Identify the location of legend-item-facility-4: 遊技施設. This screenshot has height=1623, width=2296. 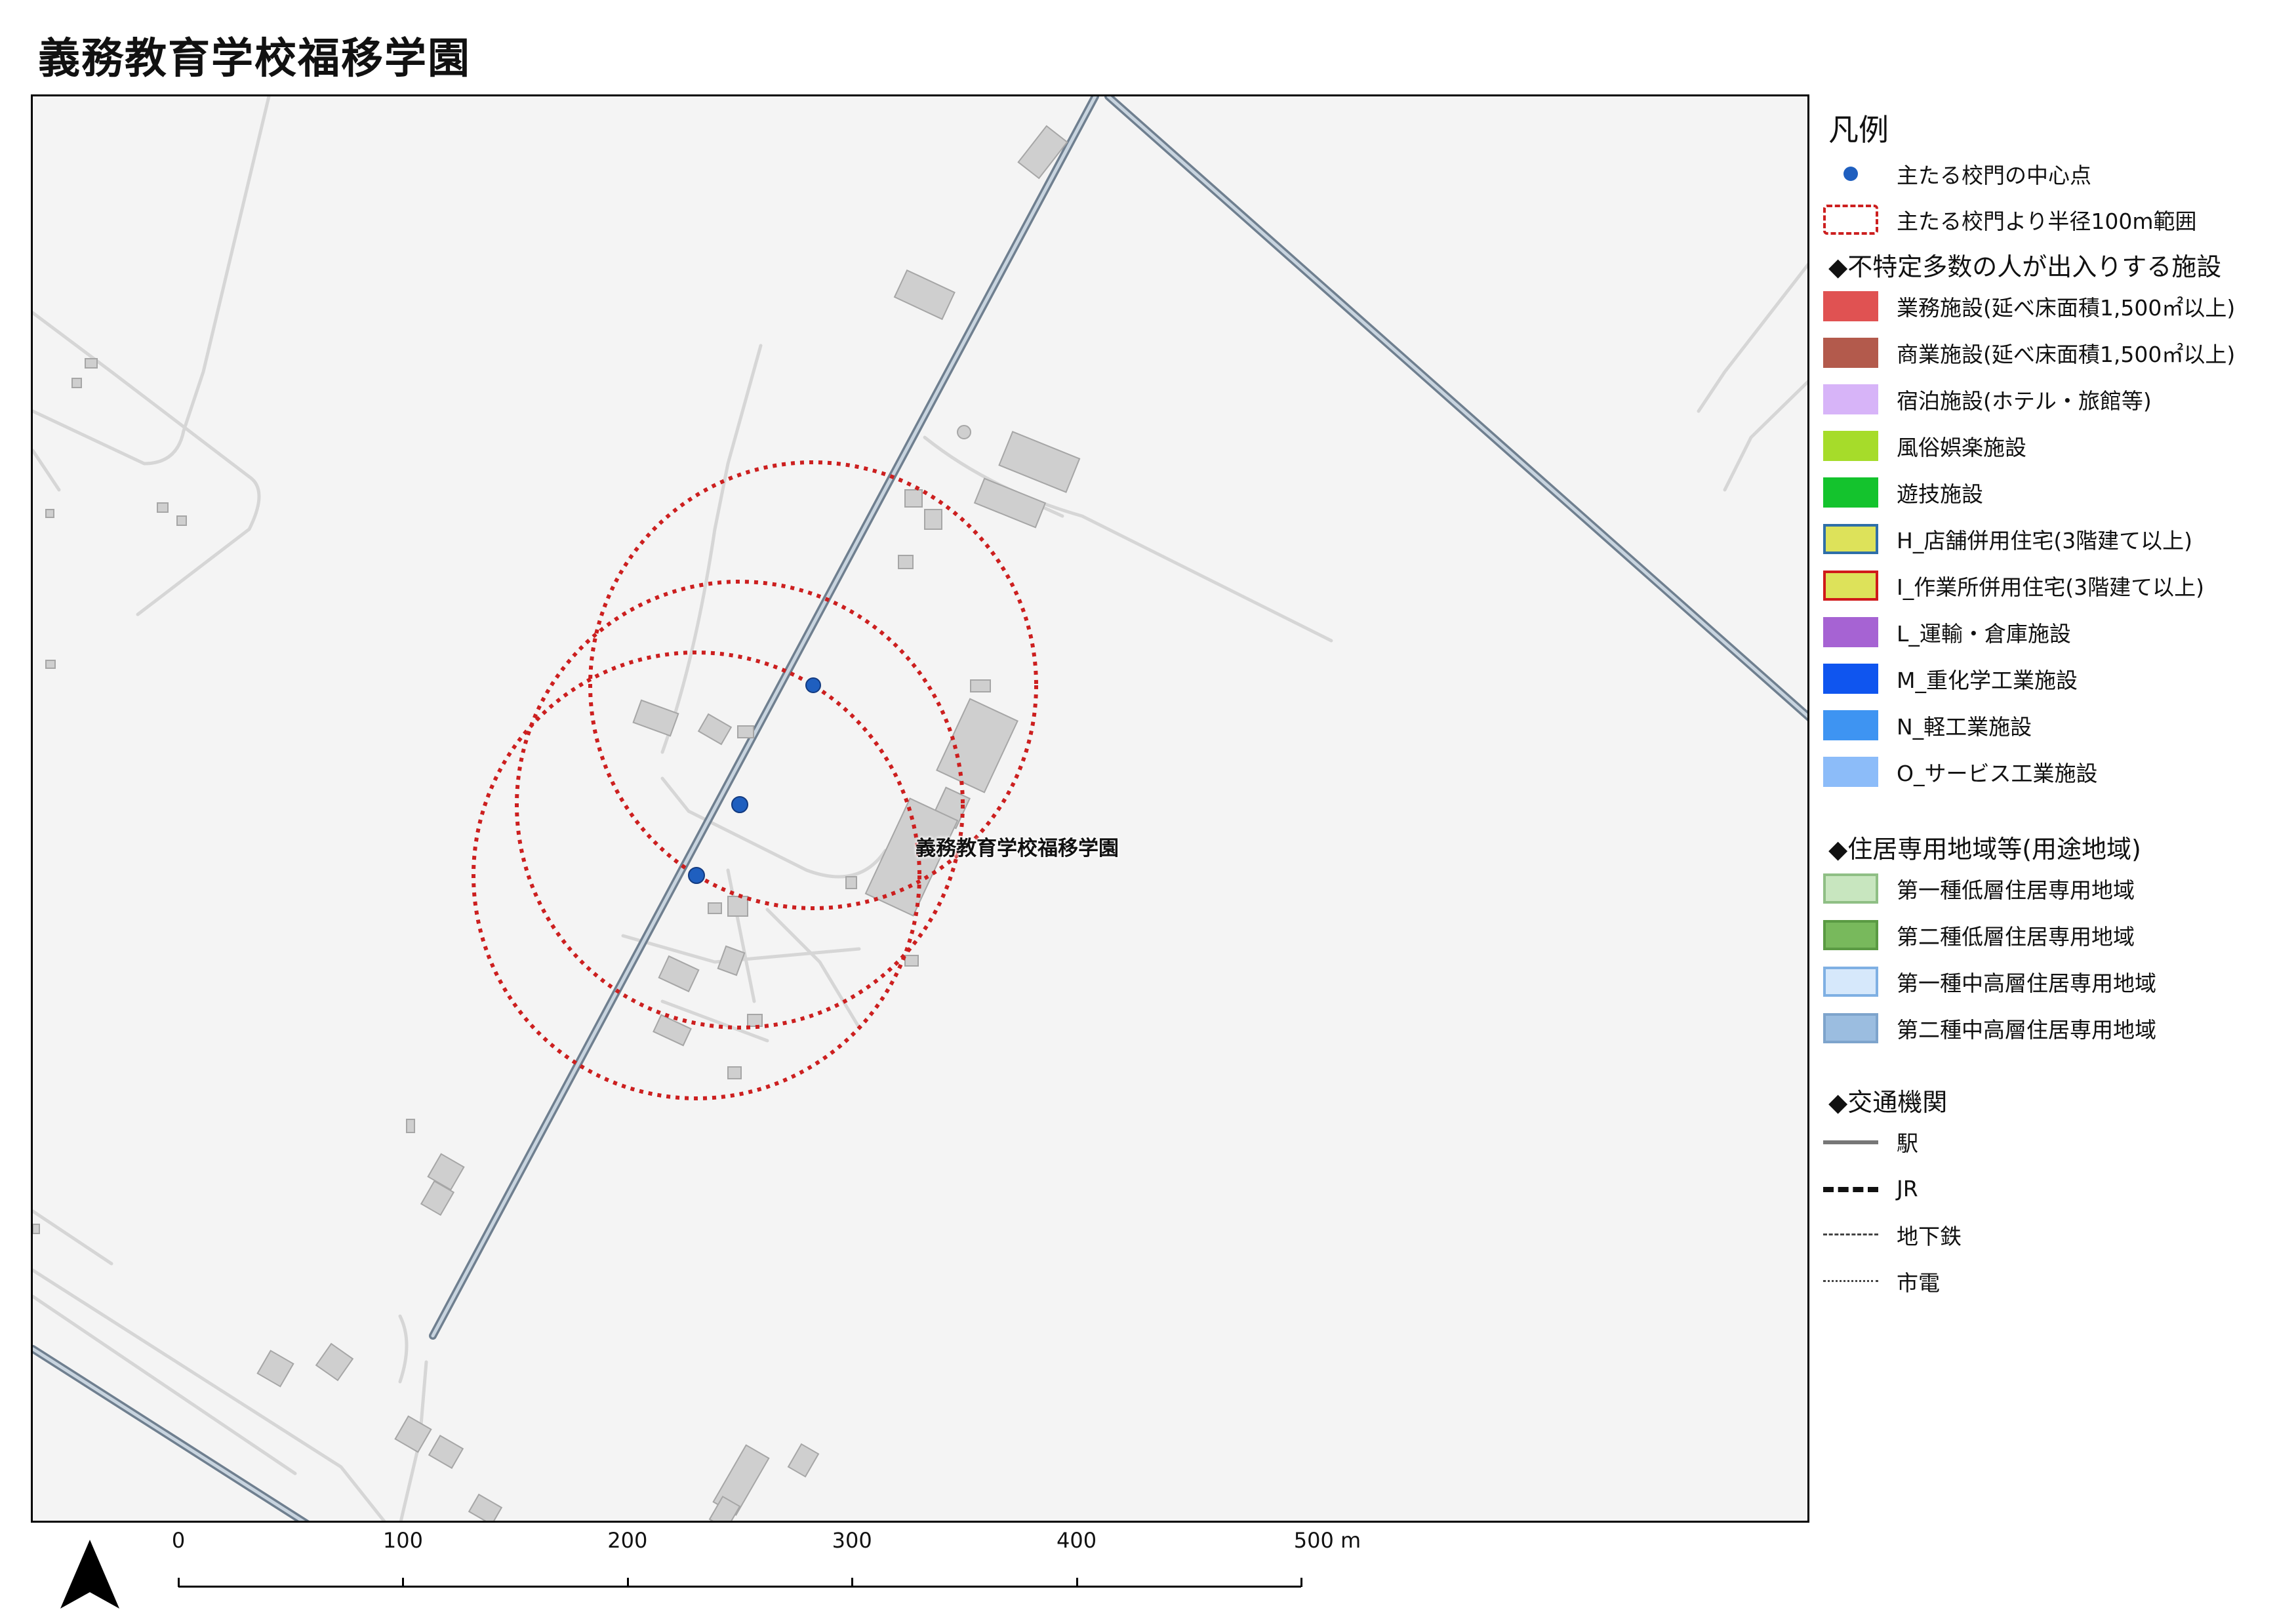
(1903, 492).